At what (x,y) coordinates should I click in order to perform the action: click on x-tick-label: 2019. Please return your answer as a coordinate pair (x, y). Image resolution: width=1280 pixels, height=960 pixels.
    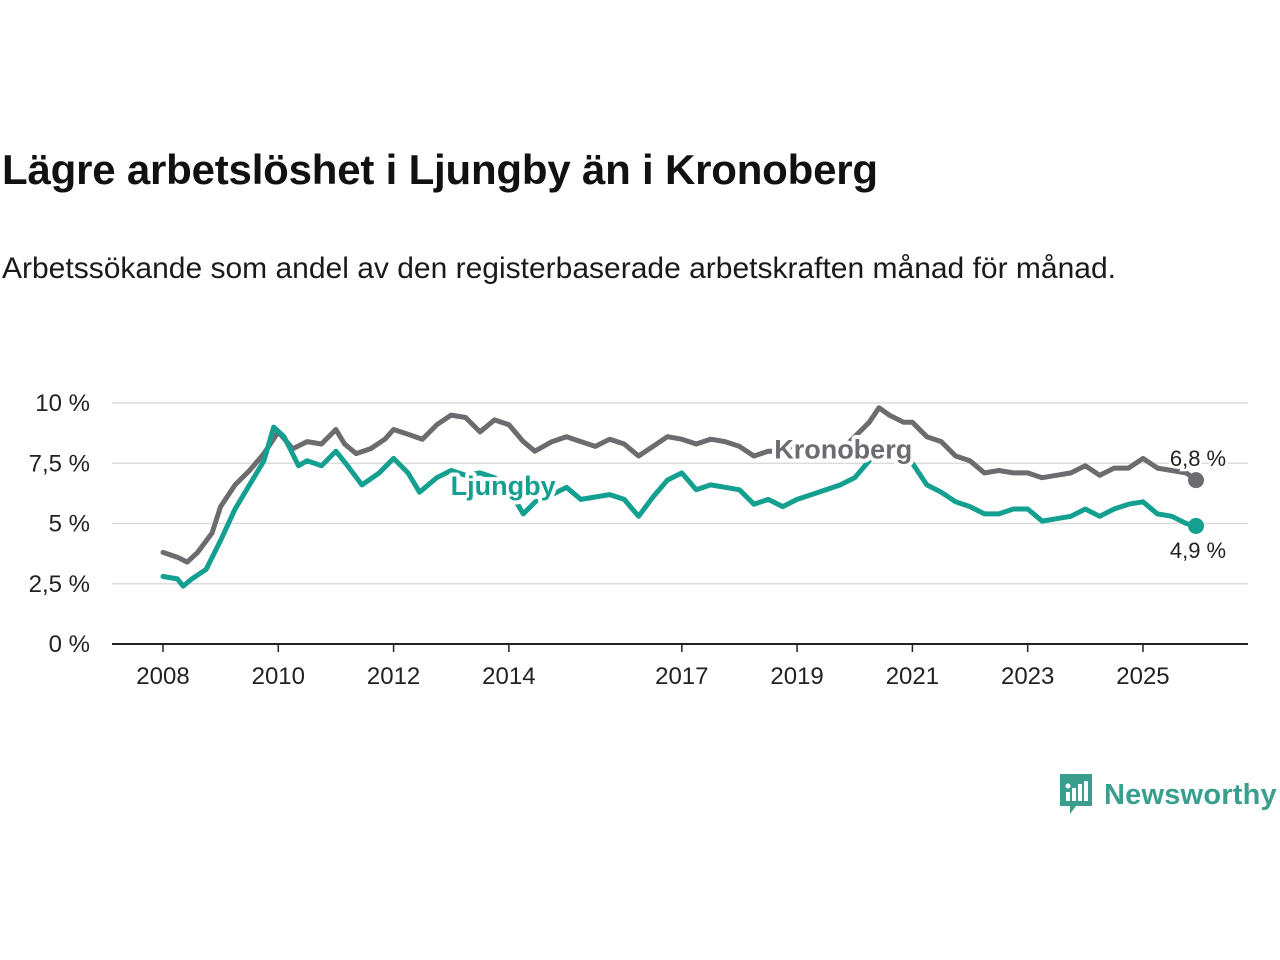
    Looking at the image, I should click on (796, 676).